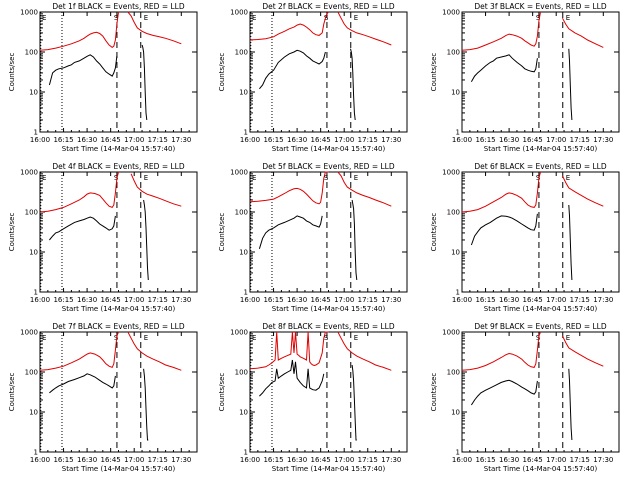  Describe the element at coordinates (118, 326) in the screenshot. I see `panel-title: Det 7f BLACK = Events, RED = LLD` at that location.